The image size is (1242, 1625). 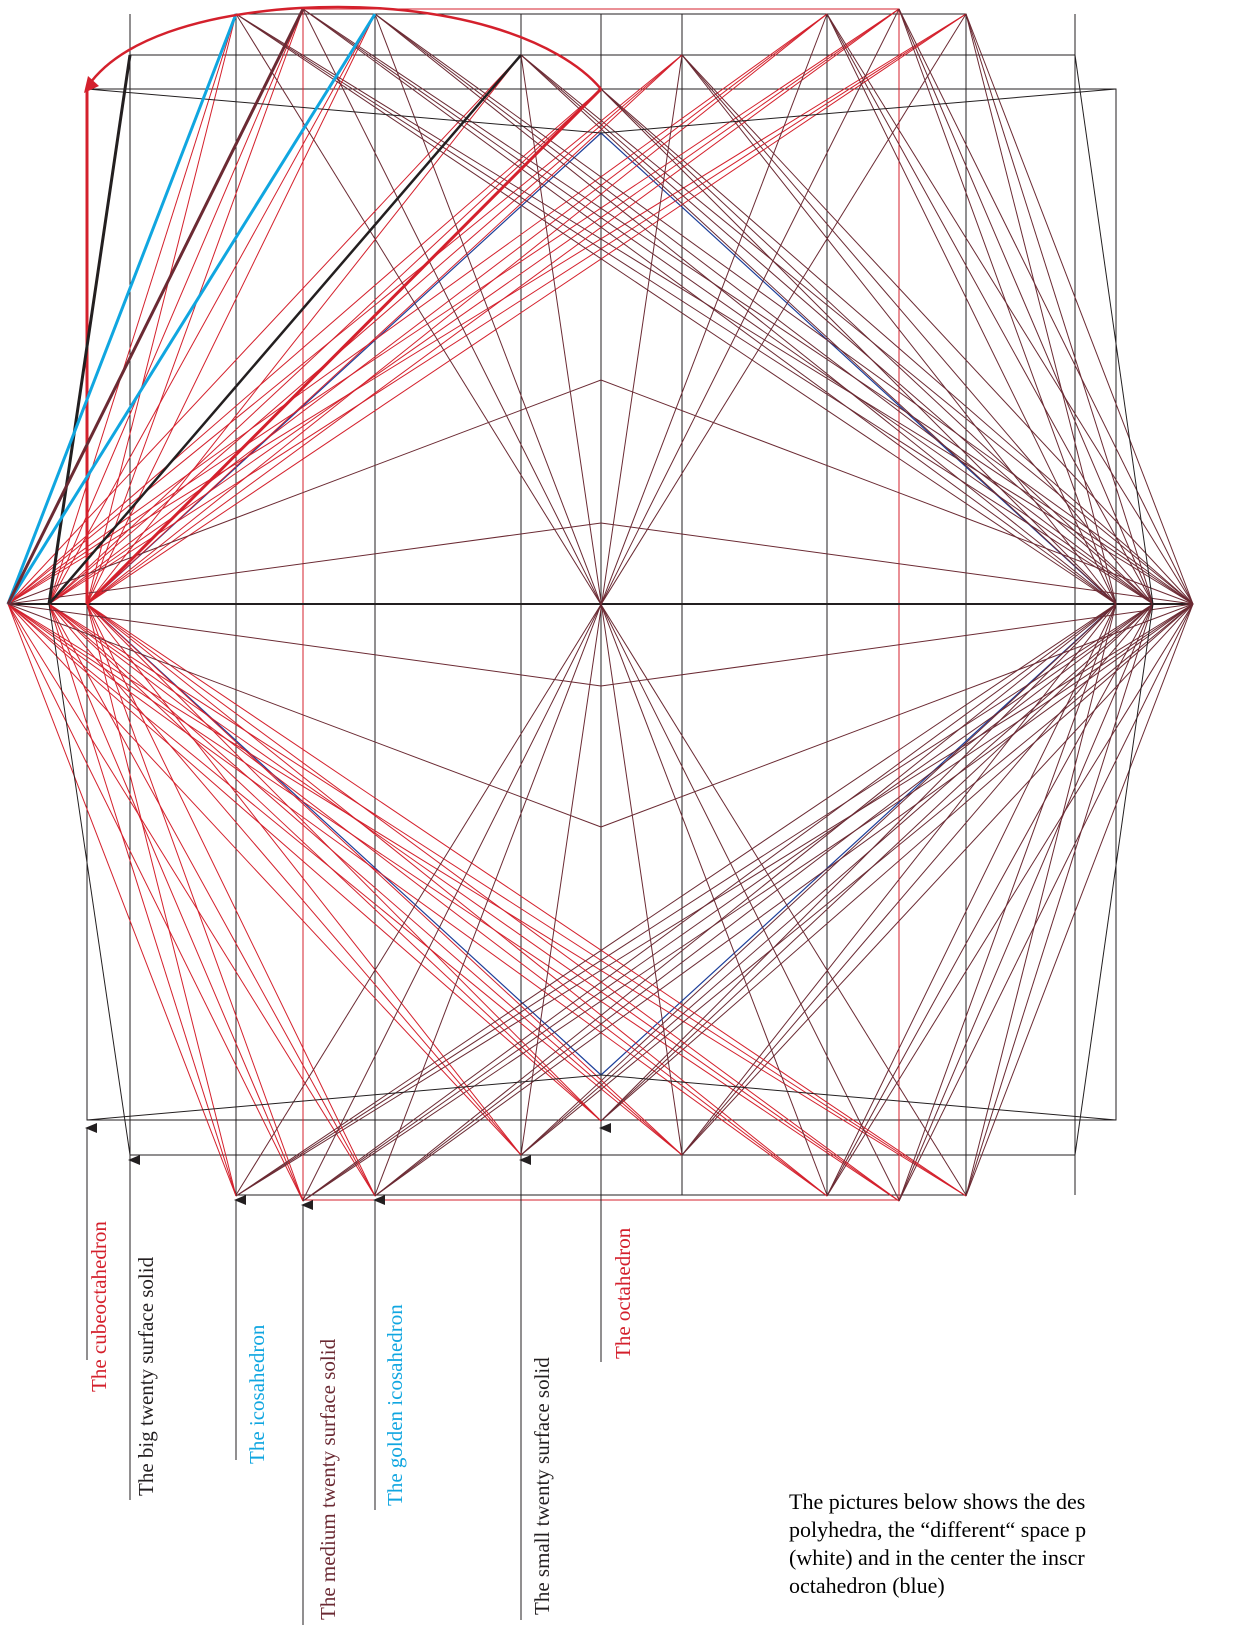 I want to click on pointer-arrows, so click(x=348, y=1374).